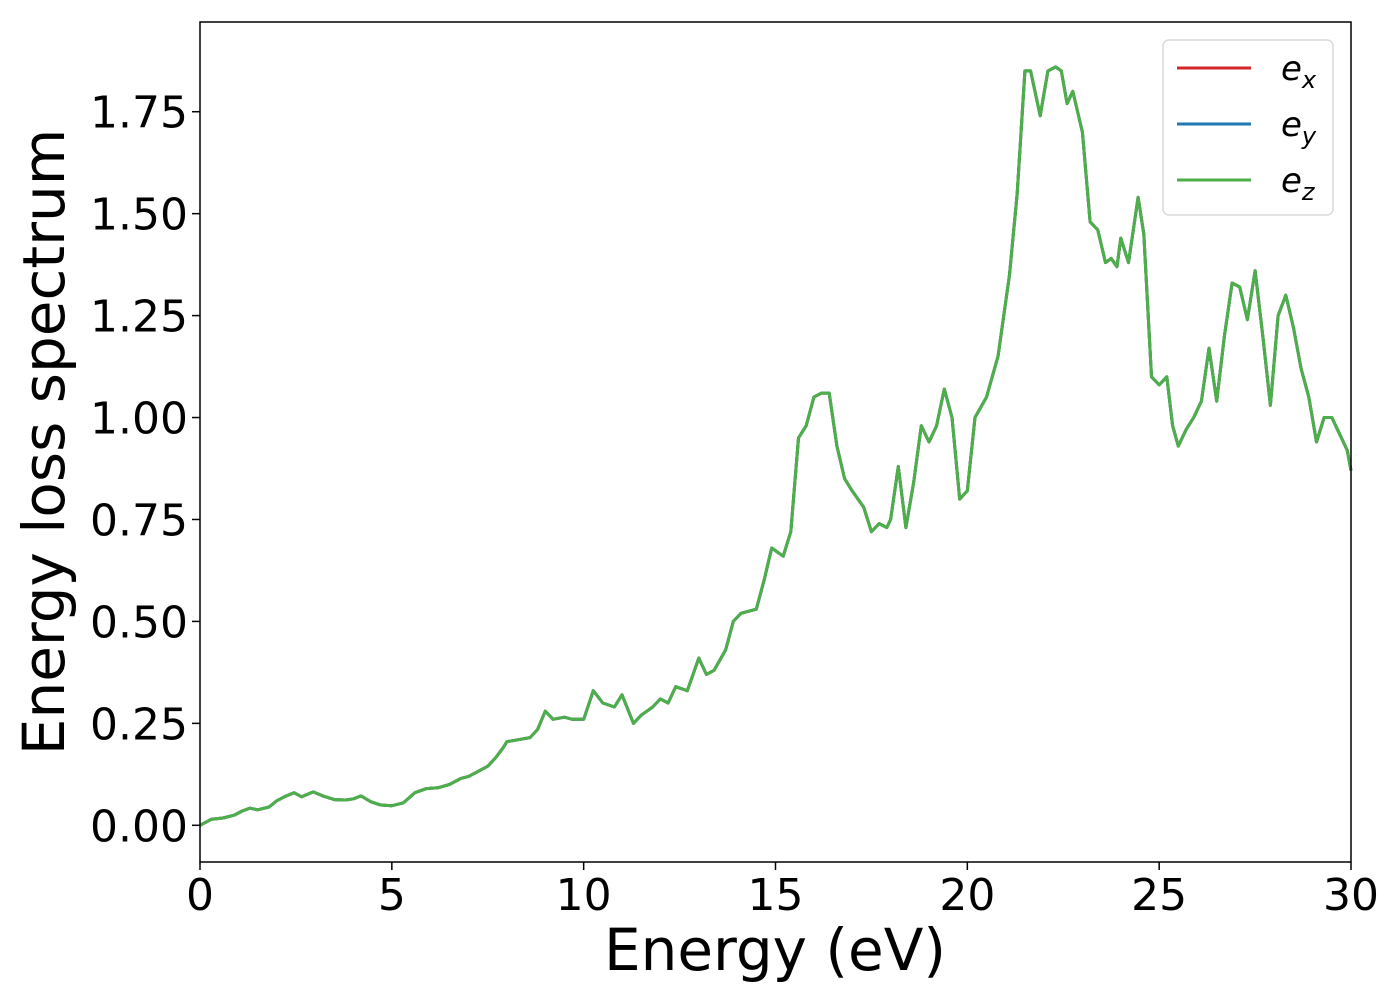 The image size is (1400, 1000). What do you see at coordinates (139, 520) in the screenshot?
I see `y-tick-label: 0.75` at bounding box center [139, 520].